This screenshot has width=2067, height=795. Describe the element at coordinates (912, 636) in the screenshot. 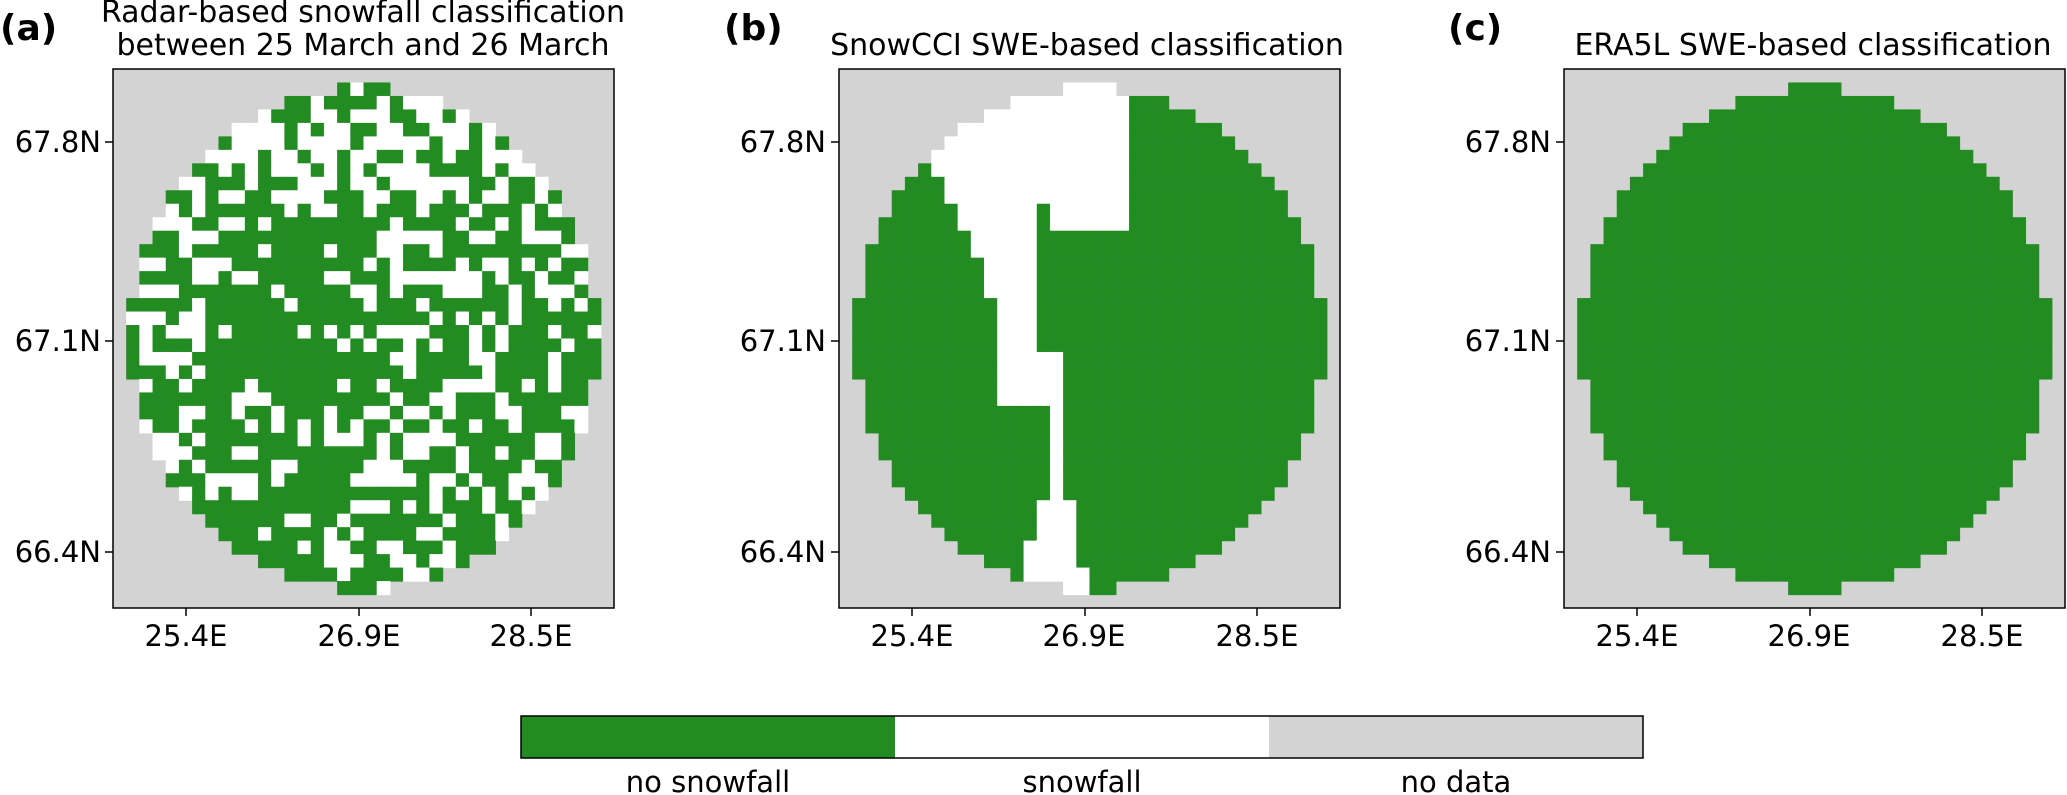

I see `panel-b-xtick-1: 25.4E` at that location.